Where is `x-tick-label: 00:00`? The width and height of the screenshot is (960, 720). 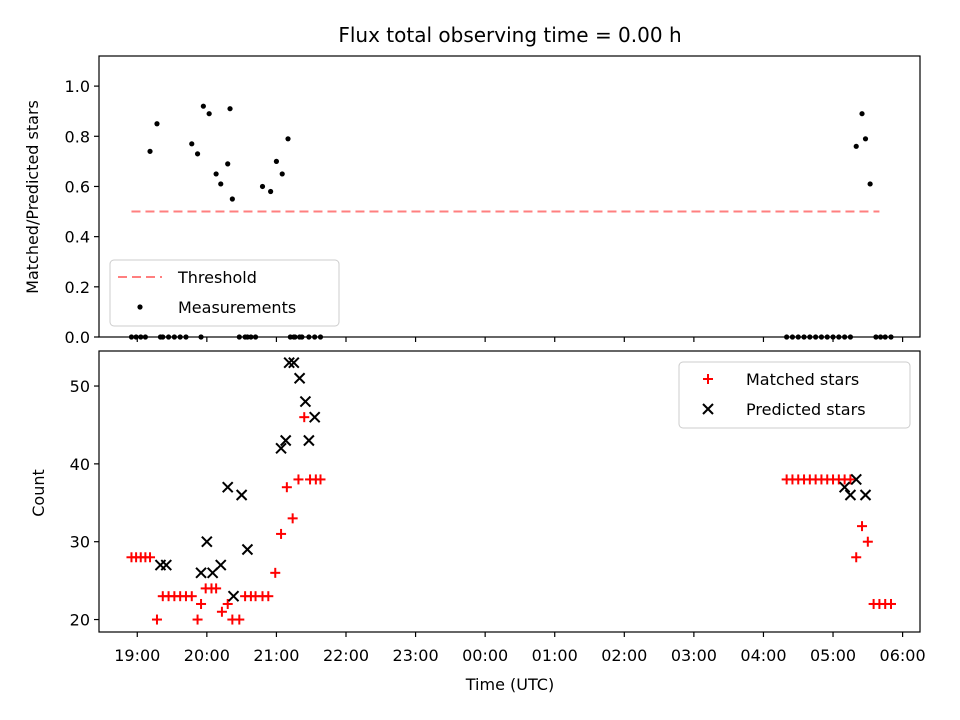
x-tick-label: 00:00 is located at coordinates (485, 655).